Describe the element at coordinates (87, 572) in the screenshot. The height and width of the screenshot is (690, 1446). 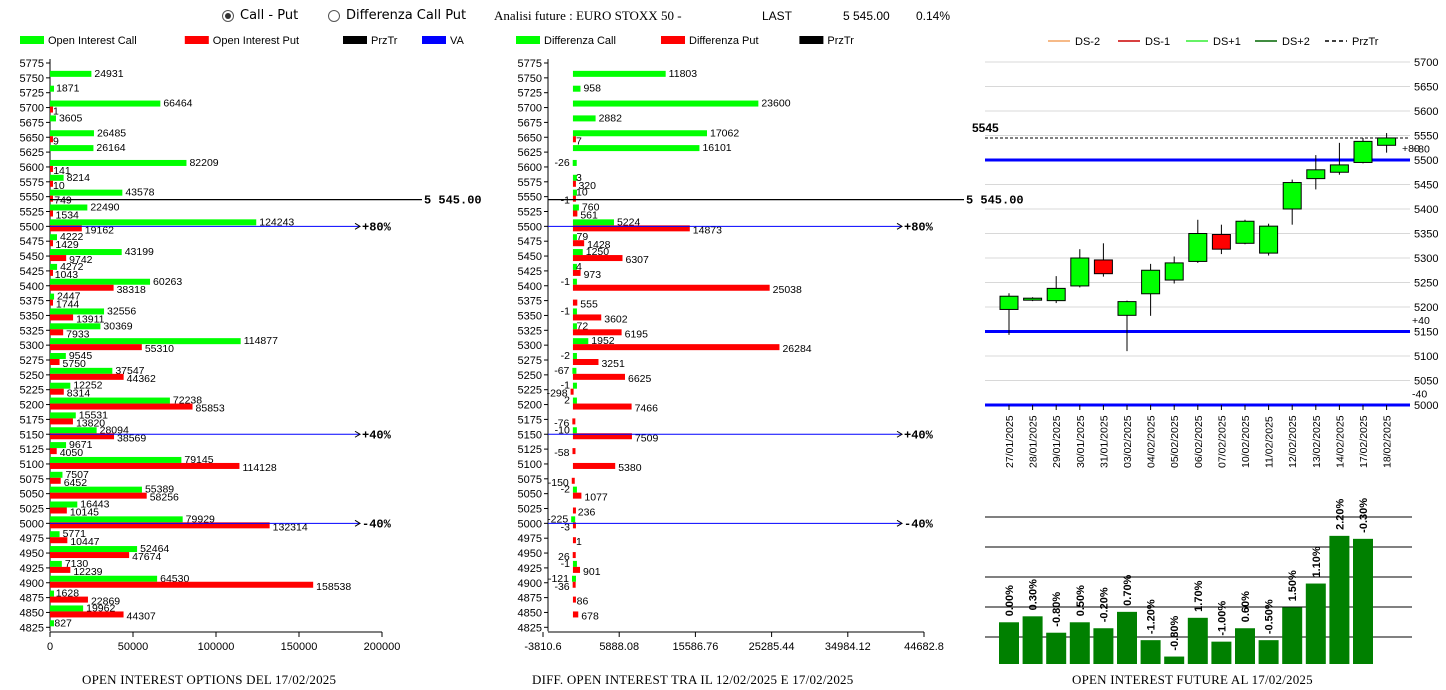
I see `value-label-put: 12239` at that location.